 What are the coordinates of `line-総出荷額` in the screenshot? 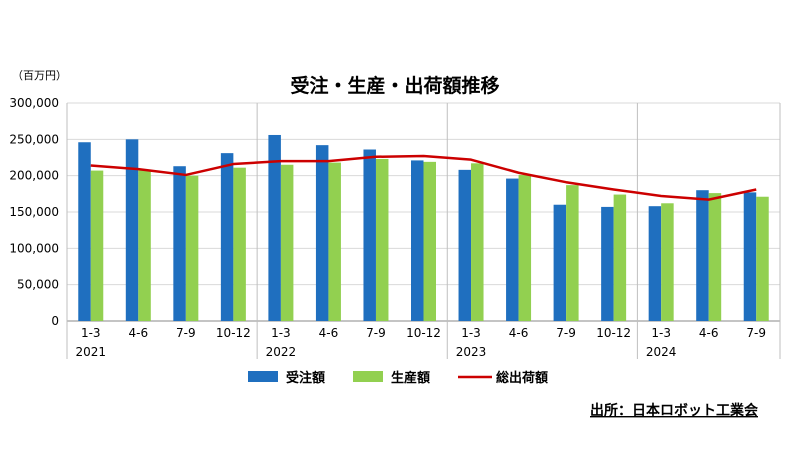 It's located at (423, 177).